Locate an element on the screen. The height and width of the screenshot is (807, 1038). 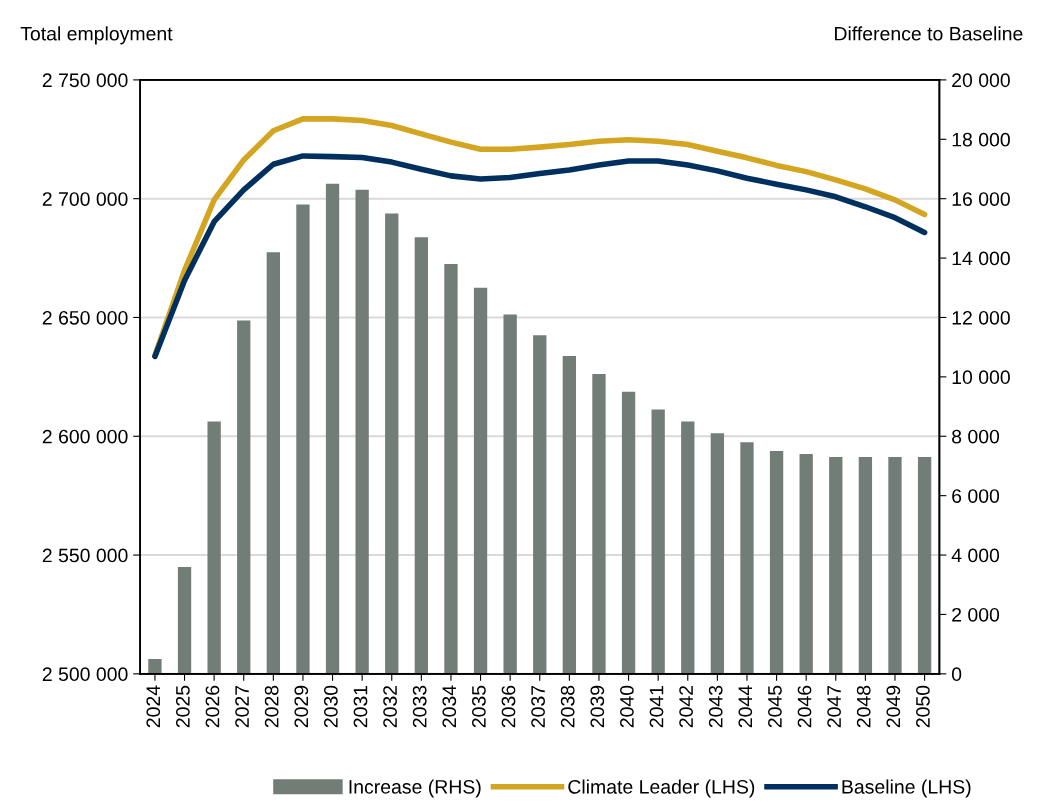
x-tick-label: 2030 is located at coordinates (330, 706).